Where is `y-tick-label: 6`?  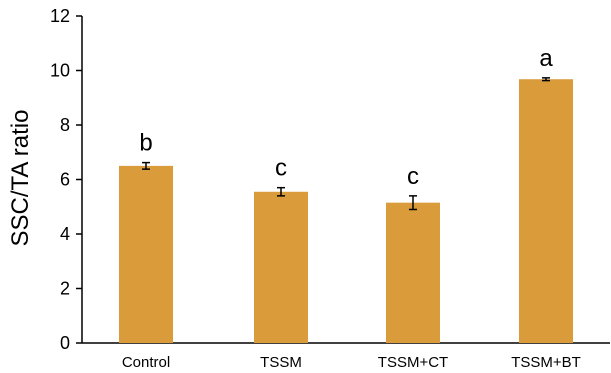 y-tick-label: 6 is located at coordinates (65, 180).